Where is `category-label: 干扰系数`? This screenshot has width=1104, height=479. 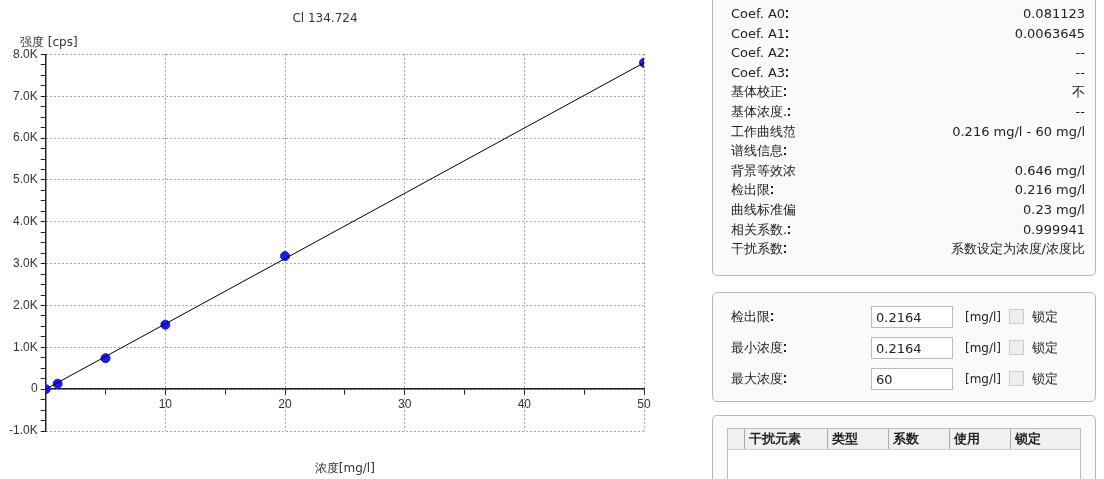 category-label: 干扰系数 is located at coordinates (757, 249).